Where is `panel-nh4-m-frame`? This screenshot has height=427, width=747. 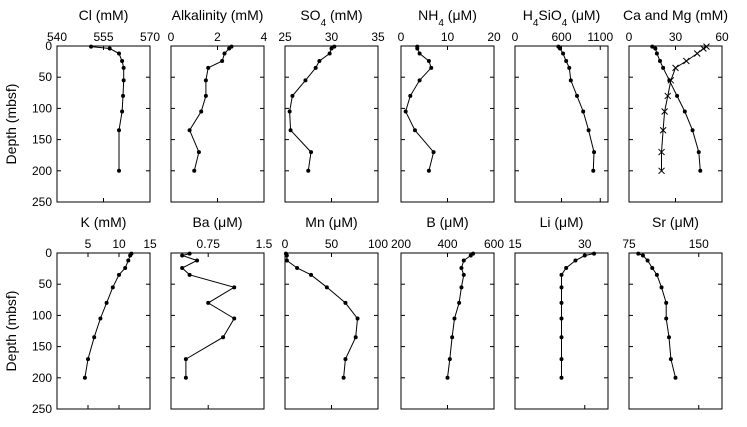 panel-nh4-m-frame is located at coordinates (447, 124).